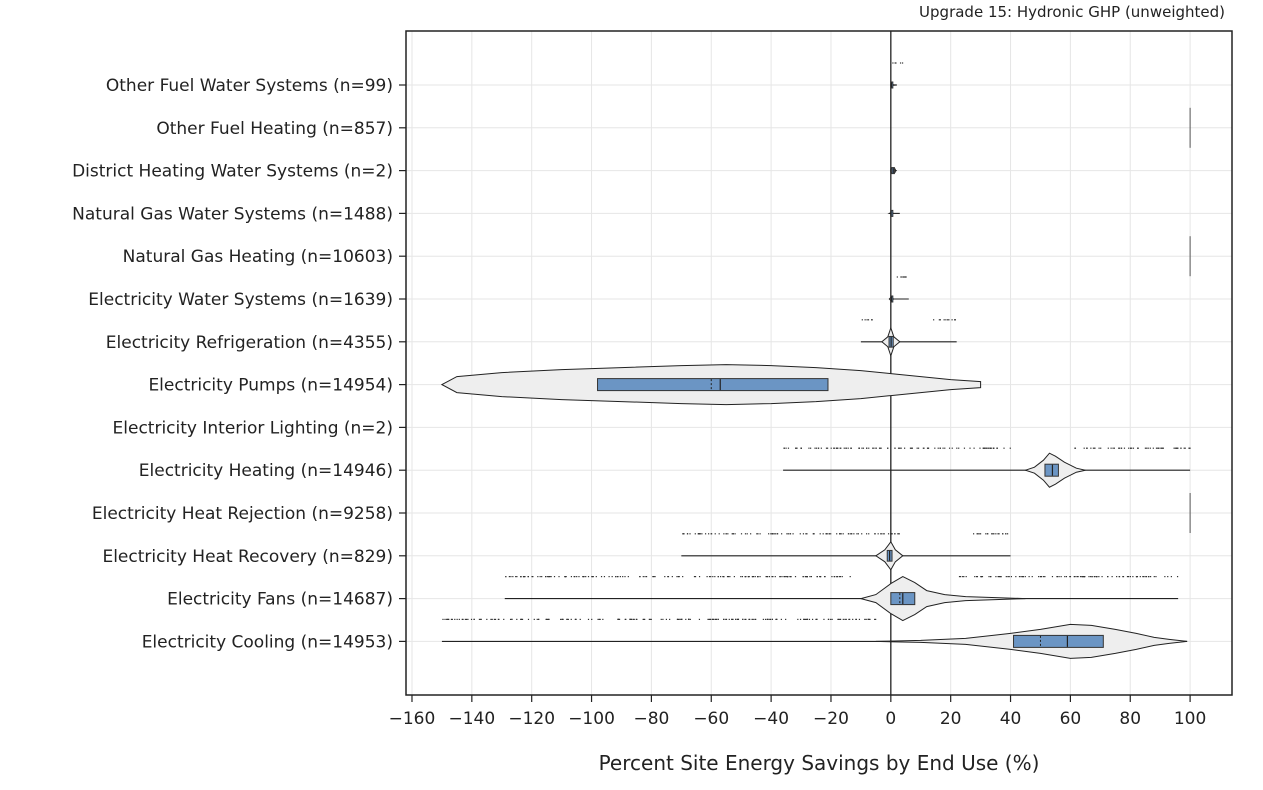 Image resolution: width=1263 pixels, height=790 pixels. Describe the element at coordinates (651, 719) in the screenshot. I see `x-tick-label: −80` at that location.